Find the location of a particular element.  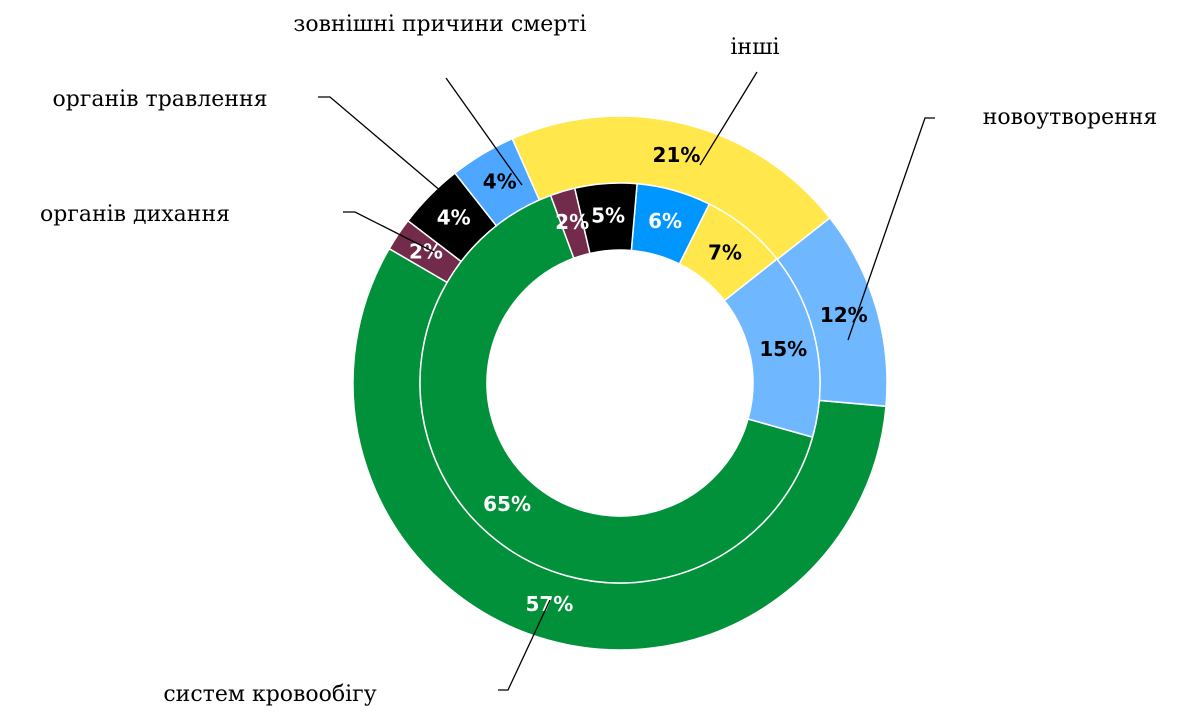

category-label: зовнішні причини смерті is located at coordinates (440, 24).